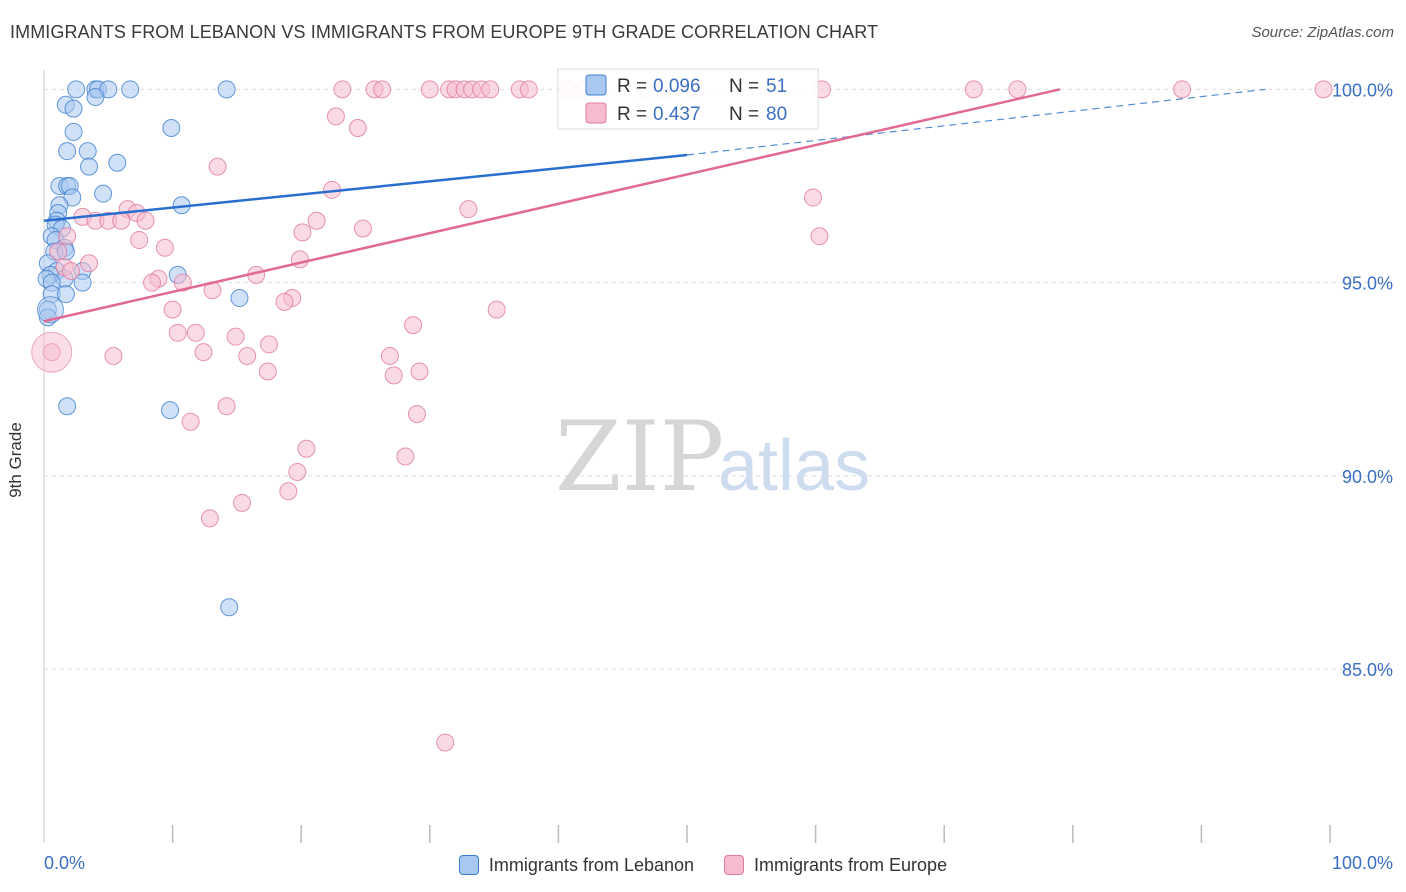 The image size is (1406, 892). I want to click on y-tick-label: 100.0%, so click(1362, 90).